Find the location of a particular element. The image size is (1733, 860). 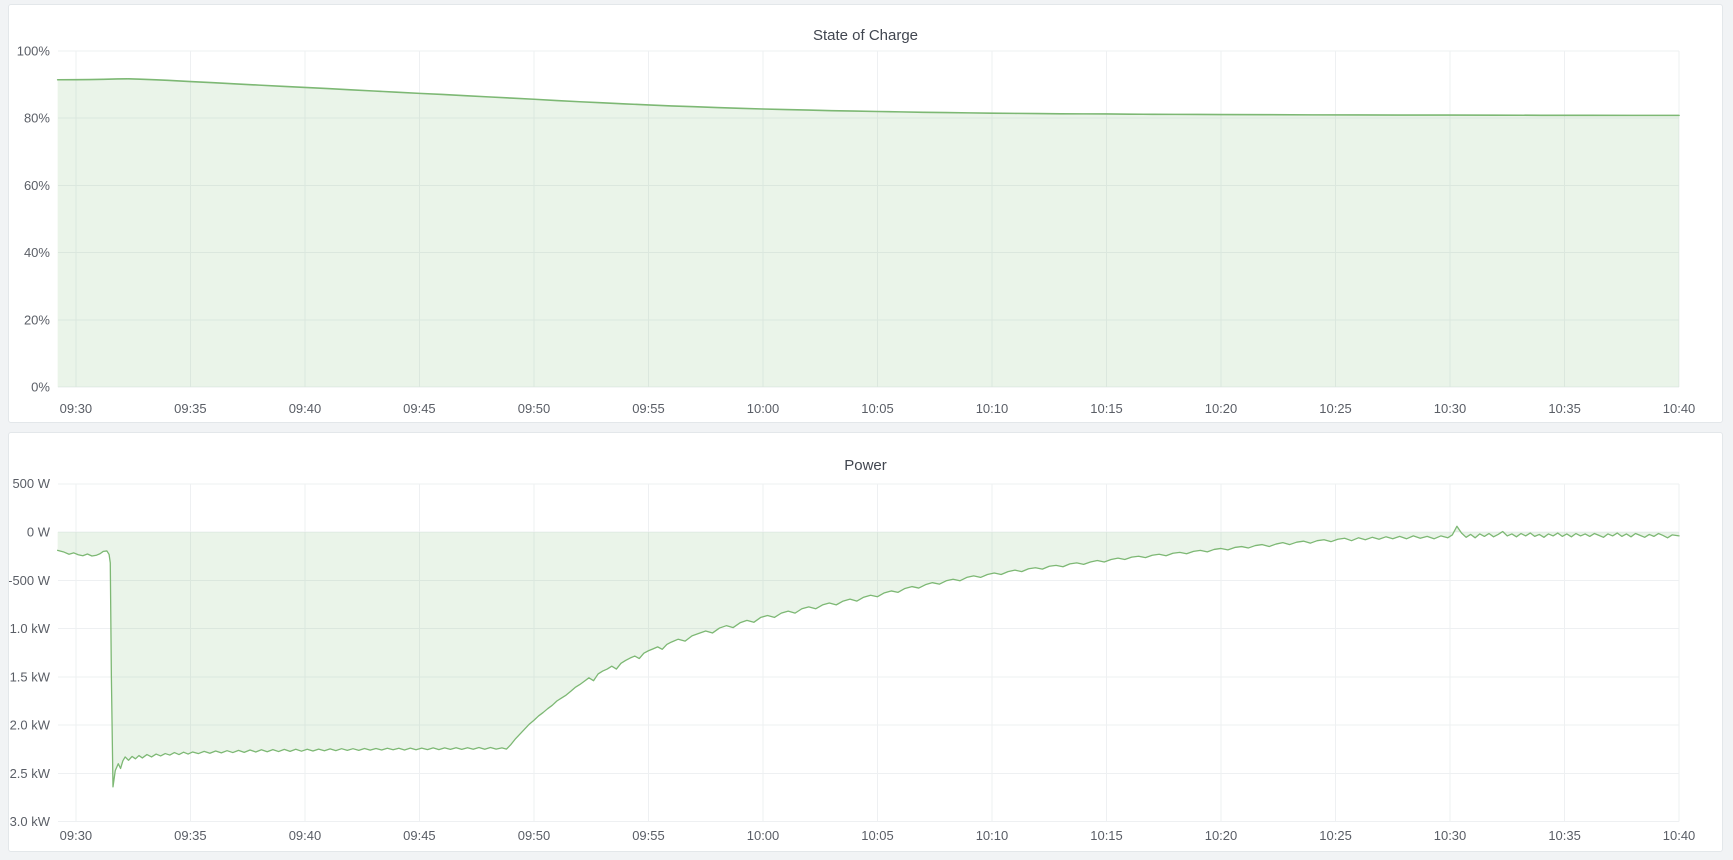

y-axis-tick-label: 100% is located at coordinates (34, 50).